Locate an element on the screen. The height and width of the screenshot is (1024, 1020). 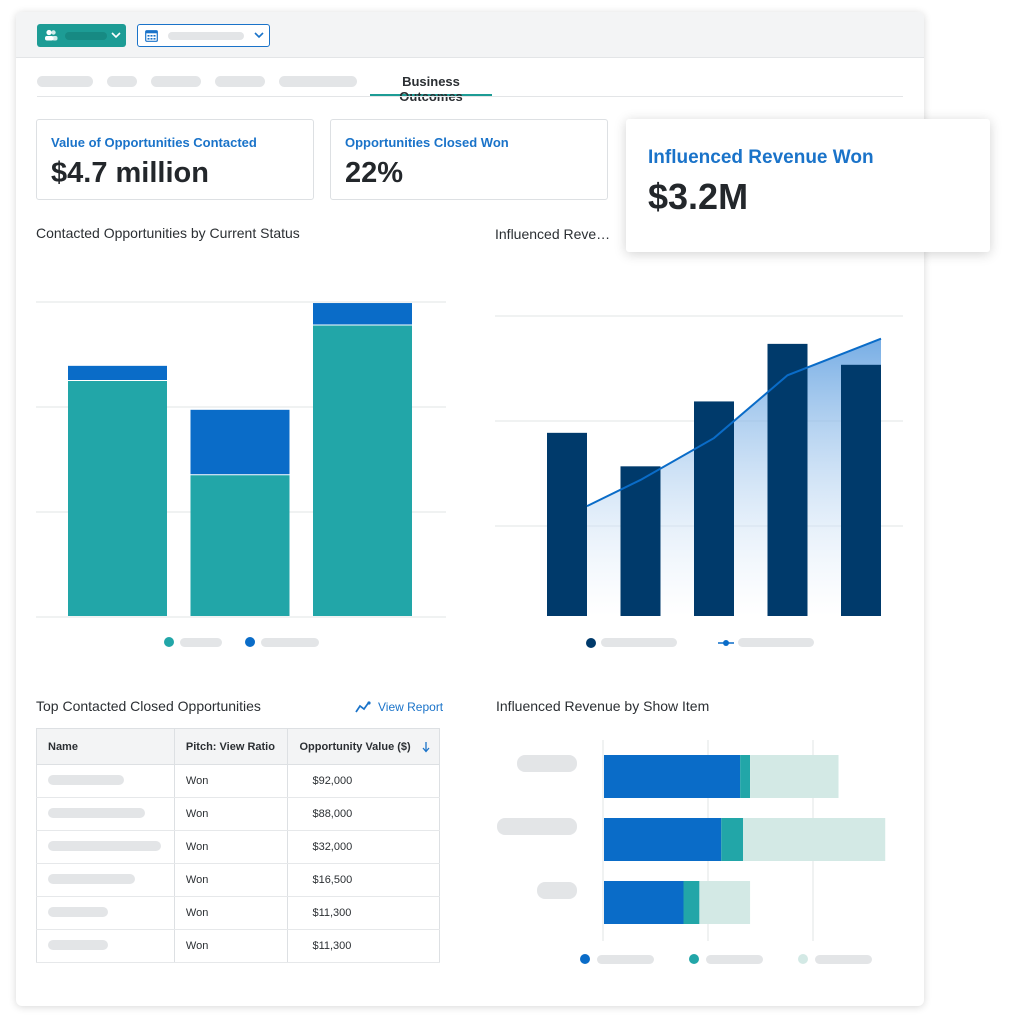
view-report-link: View Report is located at coordinates (399, 707).